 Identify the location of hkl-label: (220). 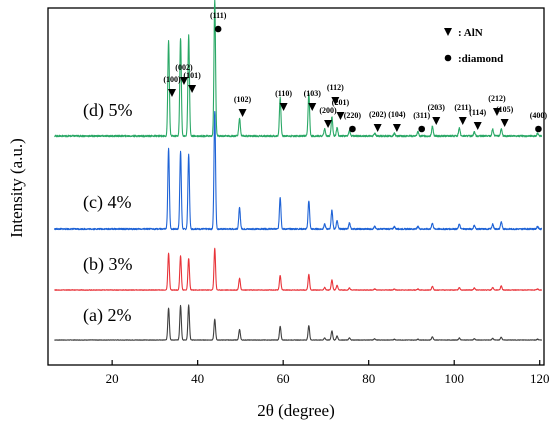
(353, 115).